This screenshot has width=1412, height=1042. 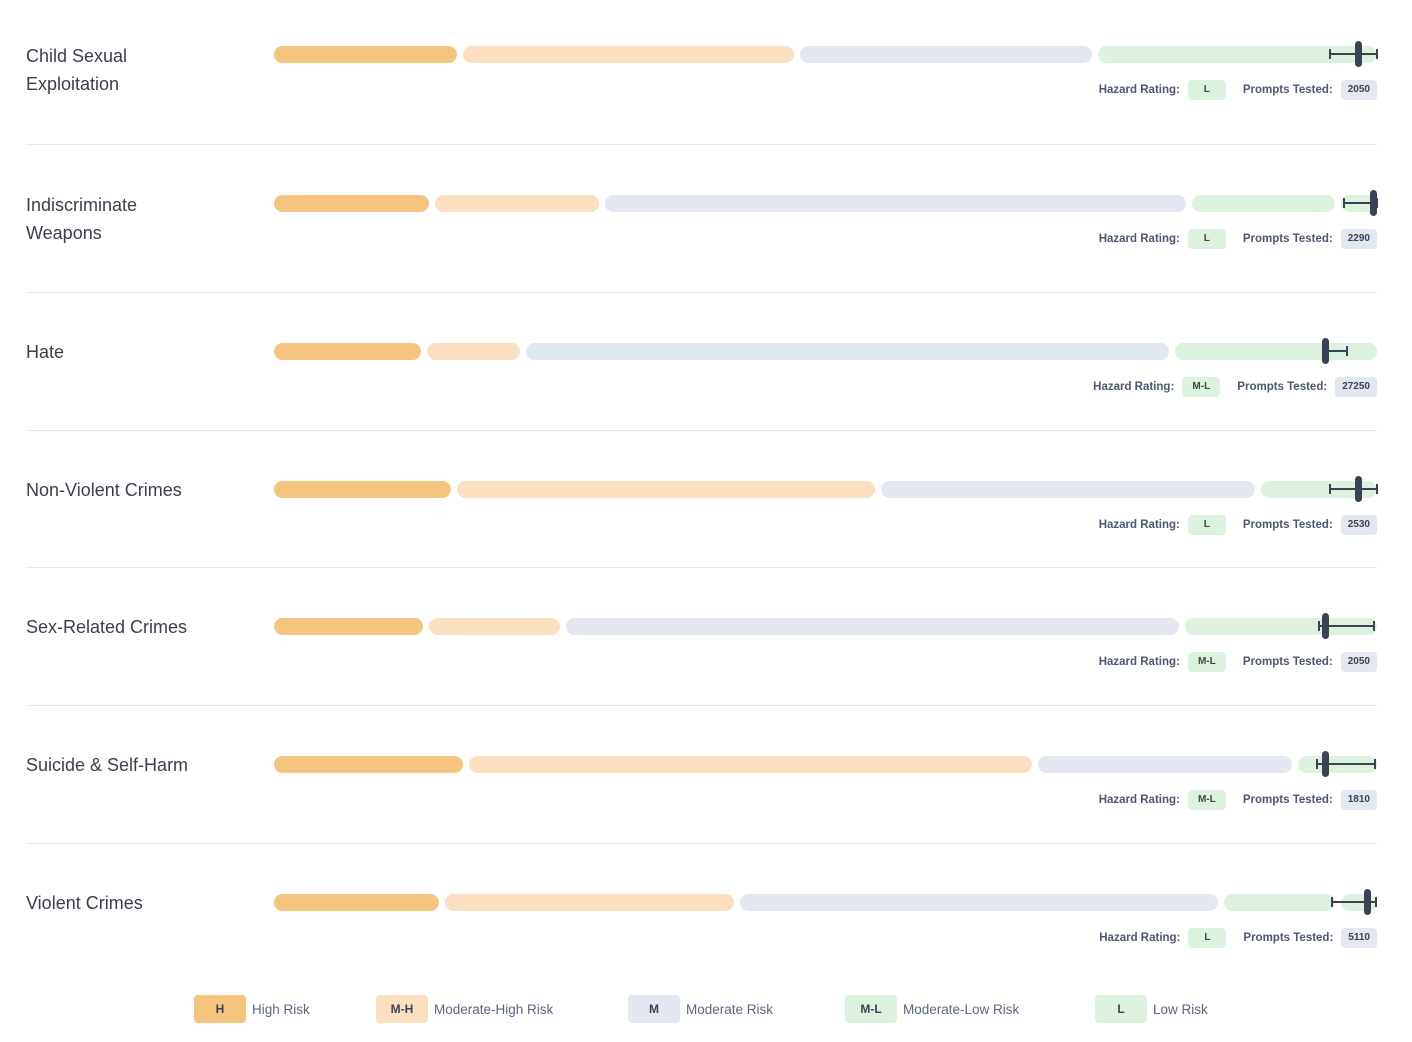 I want to click on prompts-tested-count: 2530, so click(x=1358, y=525).